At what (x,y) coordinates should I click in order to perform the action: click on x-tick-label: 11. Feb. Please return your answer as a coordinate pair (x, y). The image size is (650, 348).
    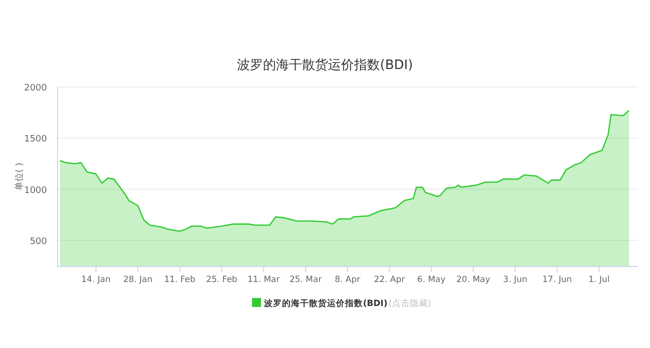
    Looking at the image, I should click on (180, 280).